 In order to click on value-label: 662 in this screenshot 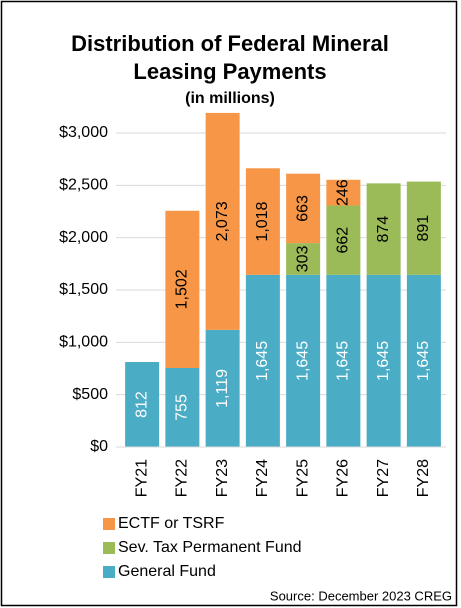, I will do `click(343, 240)`.